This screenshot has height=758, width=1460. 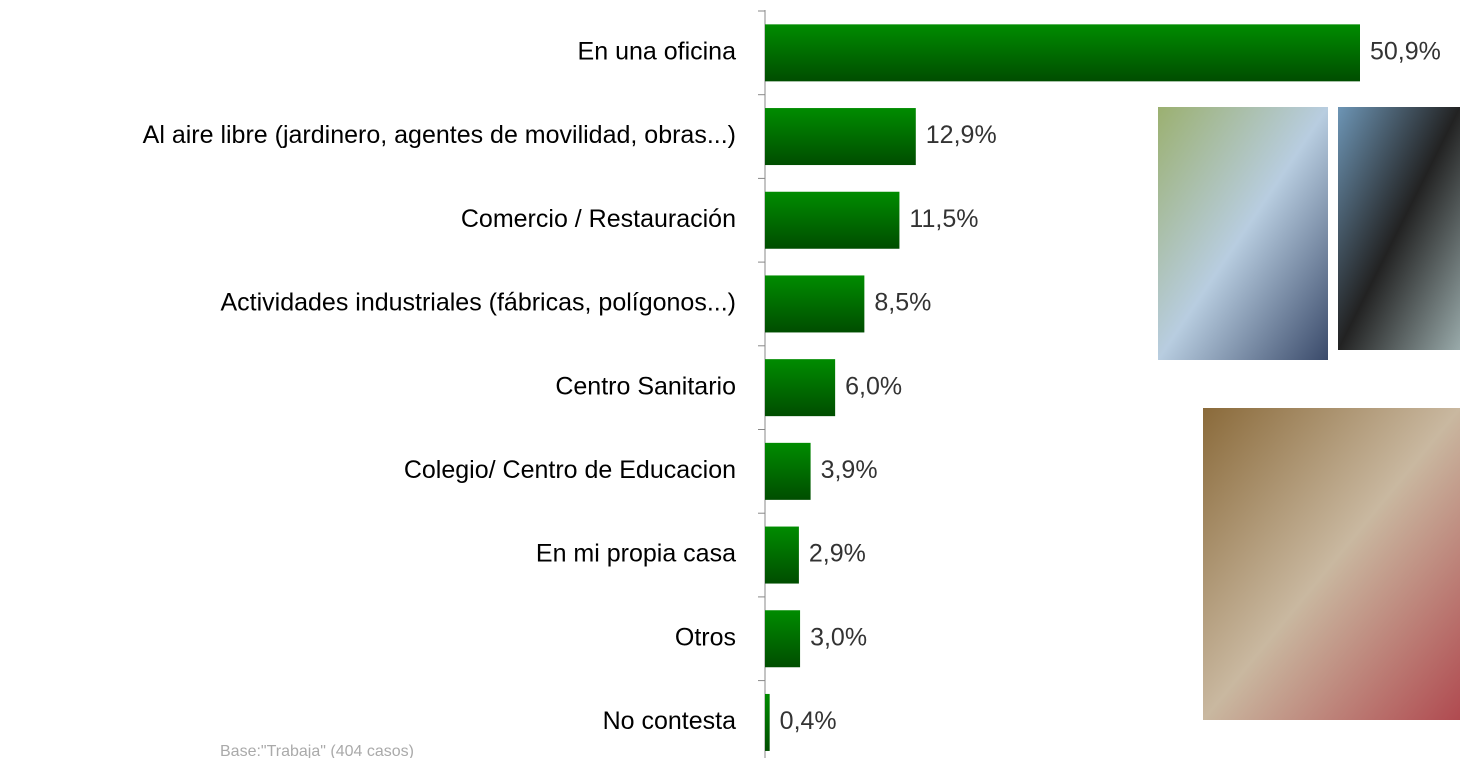 What do you see at coordinates (837, 554) in the screenshot?
I see `value-label: 2,9%` at bounding box center [837, 554].